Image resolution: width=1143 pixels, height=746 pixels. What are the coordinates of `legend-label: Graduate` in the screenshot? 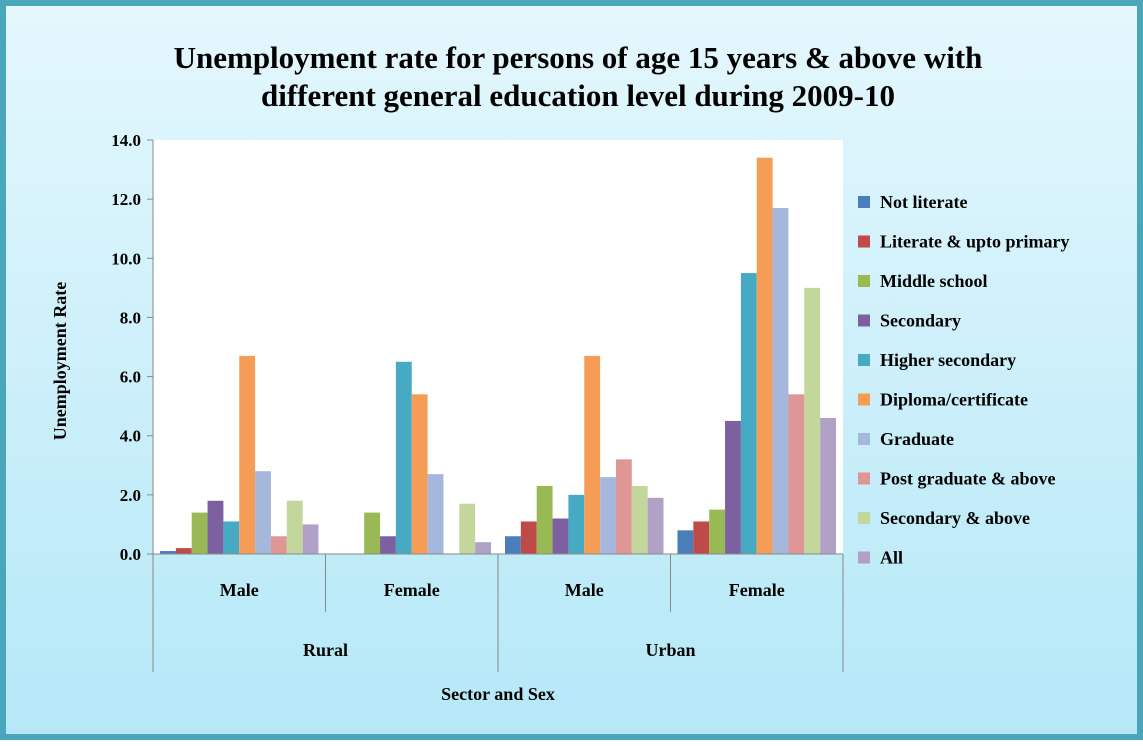 It's located at (917, 439).